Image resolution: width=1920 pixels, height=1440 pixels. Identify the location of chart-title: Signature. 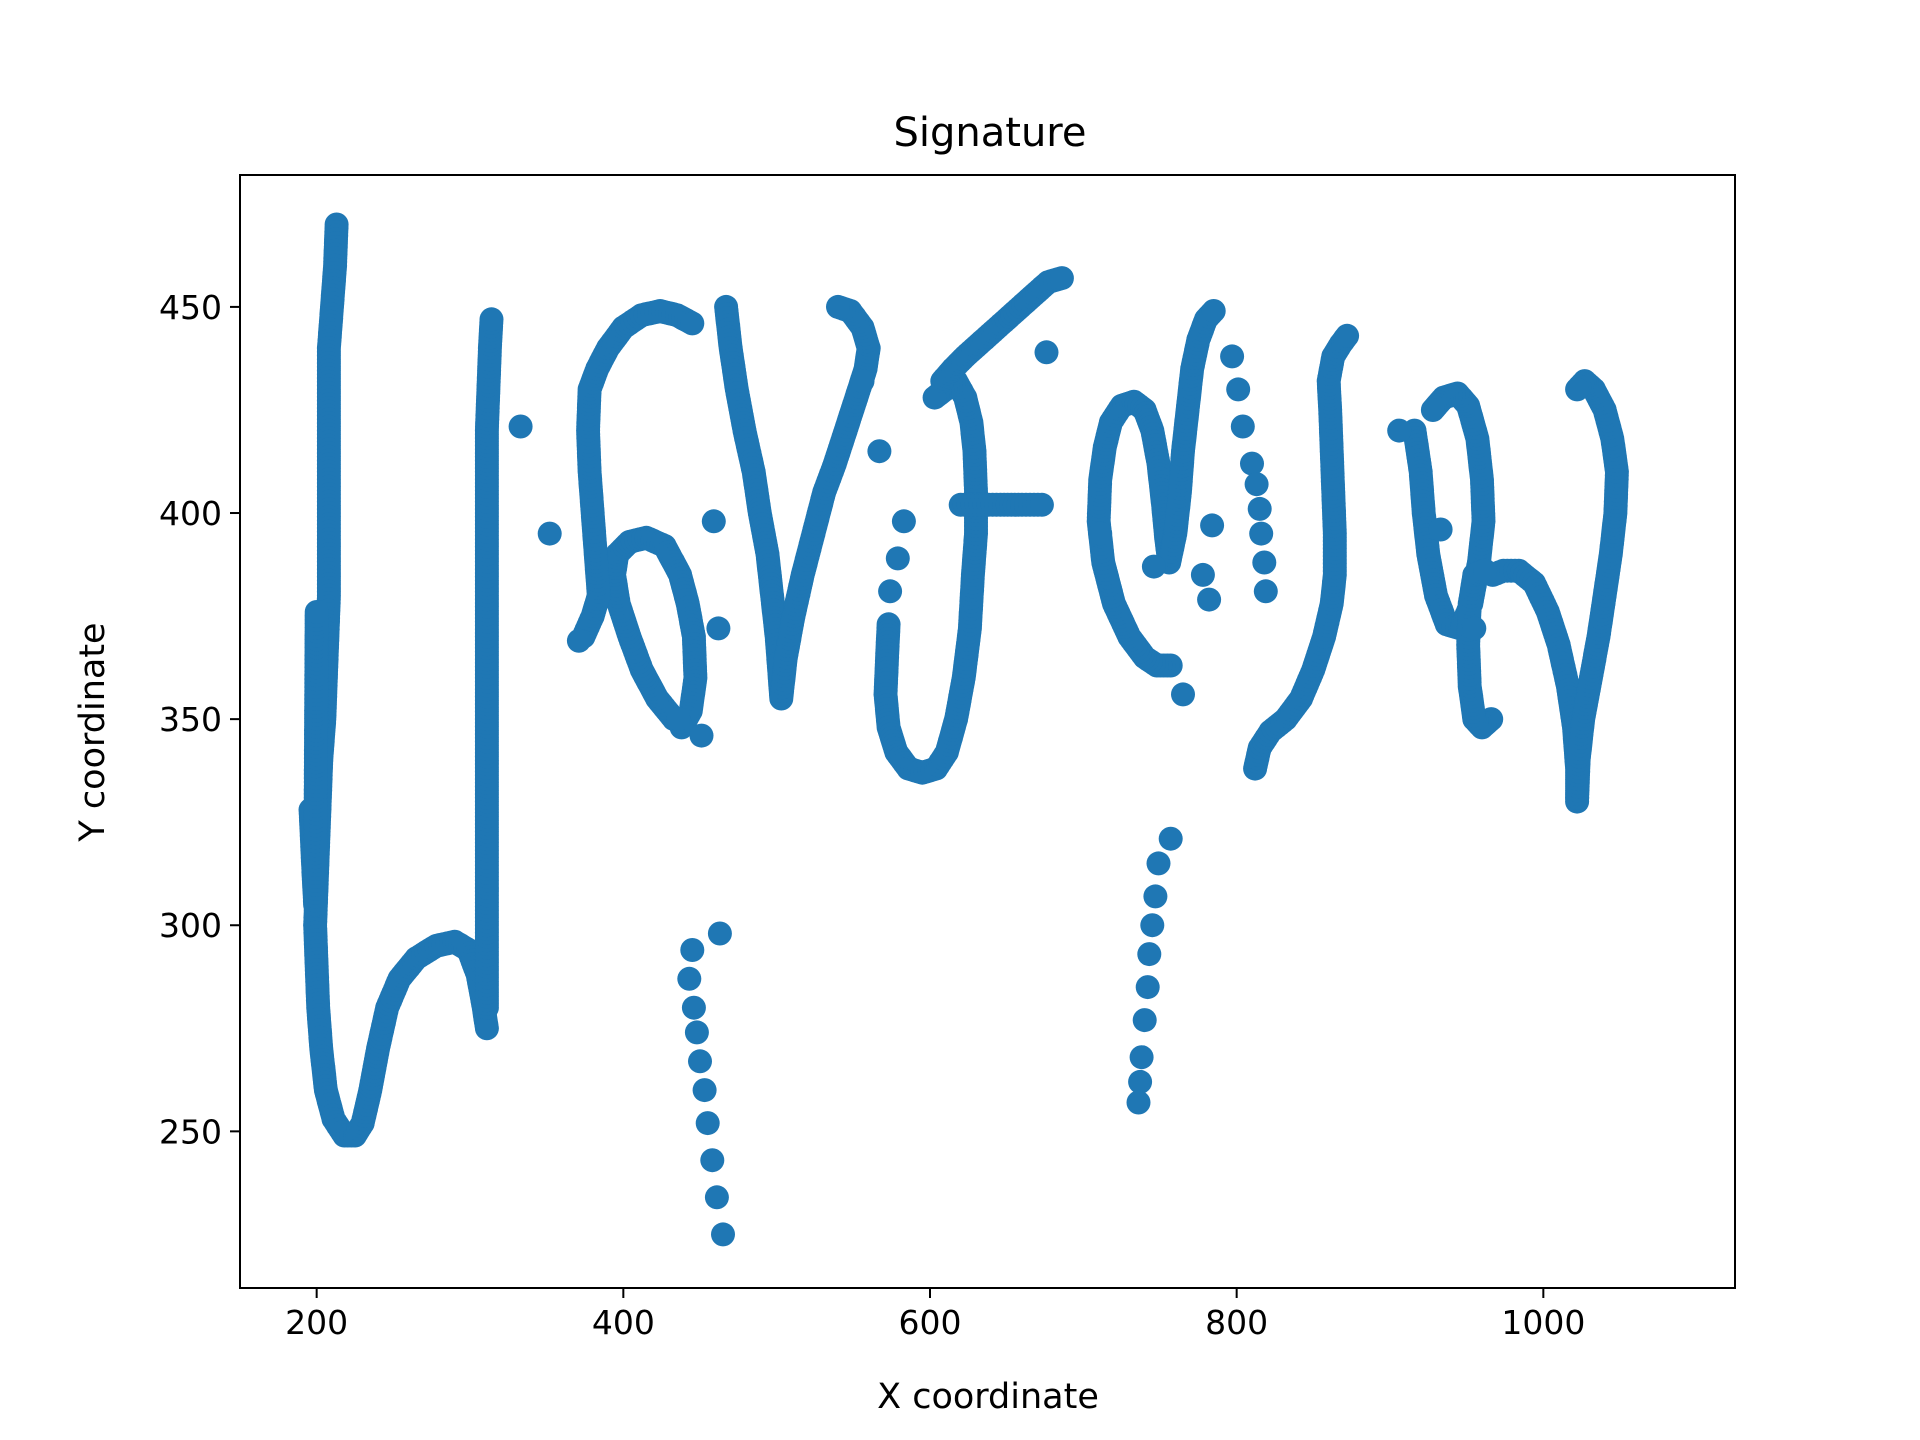
(990, 133).